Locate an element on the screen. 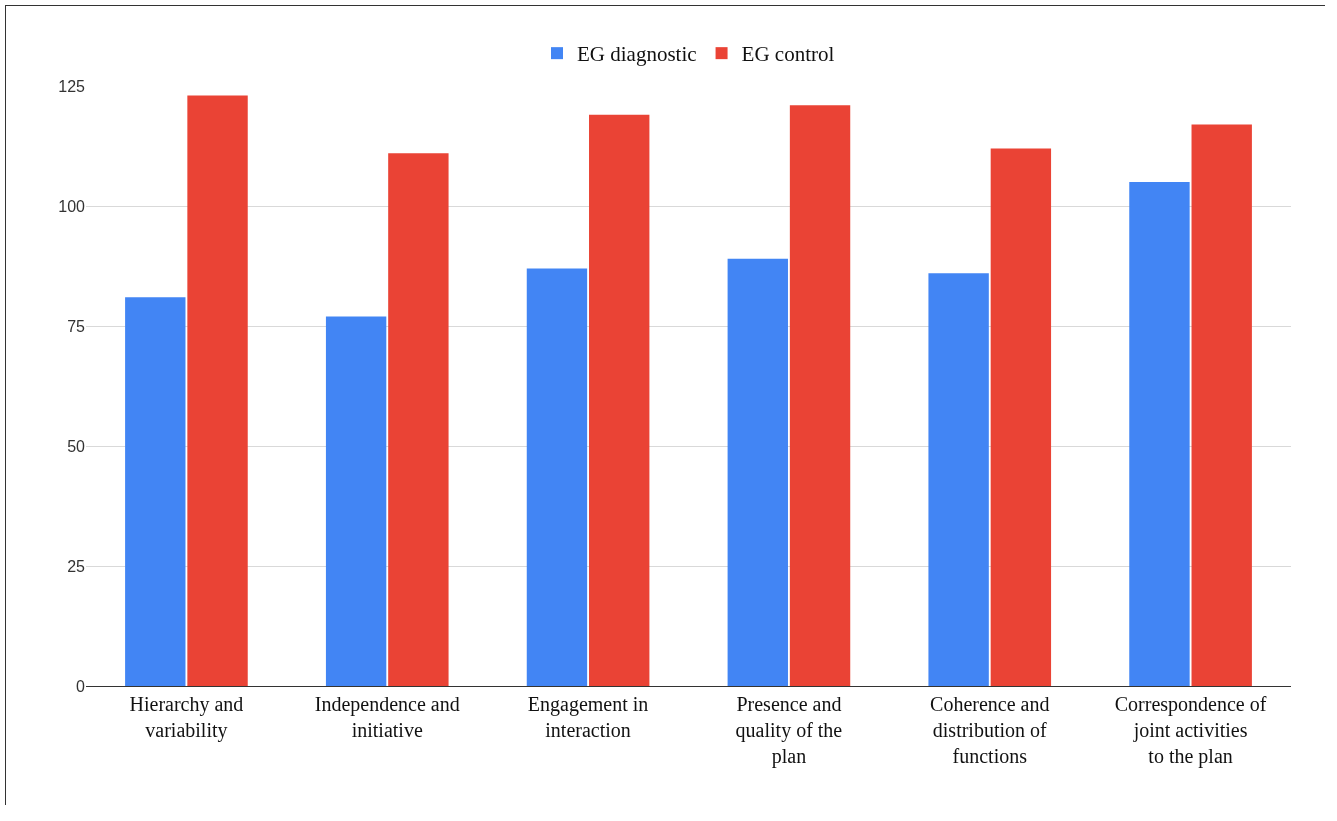 Image resolution: width=1337 pixels, height=821 pixels. x-tick-label: Correspondence of joint activities to the plan is located at coordinates (1190, 730).